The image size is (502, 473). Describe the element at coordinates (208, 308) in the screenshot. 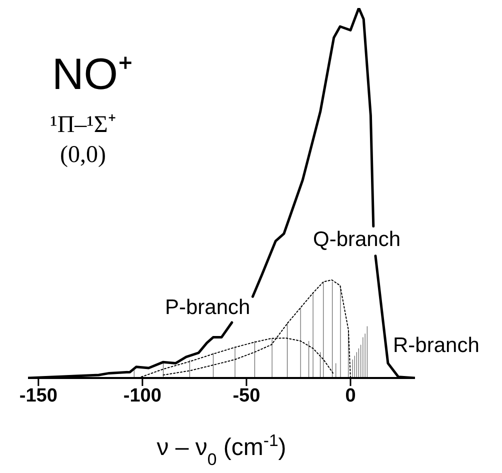

I see `annotation: P-branch` at that location.